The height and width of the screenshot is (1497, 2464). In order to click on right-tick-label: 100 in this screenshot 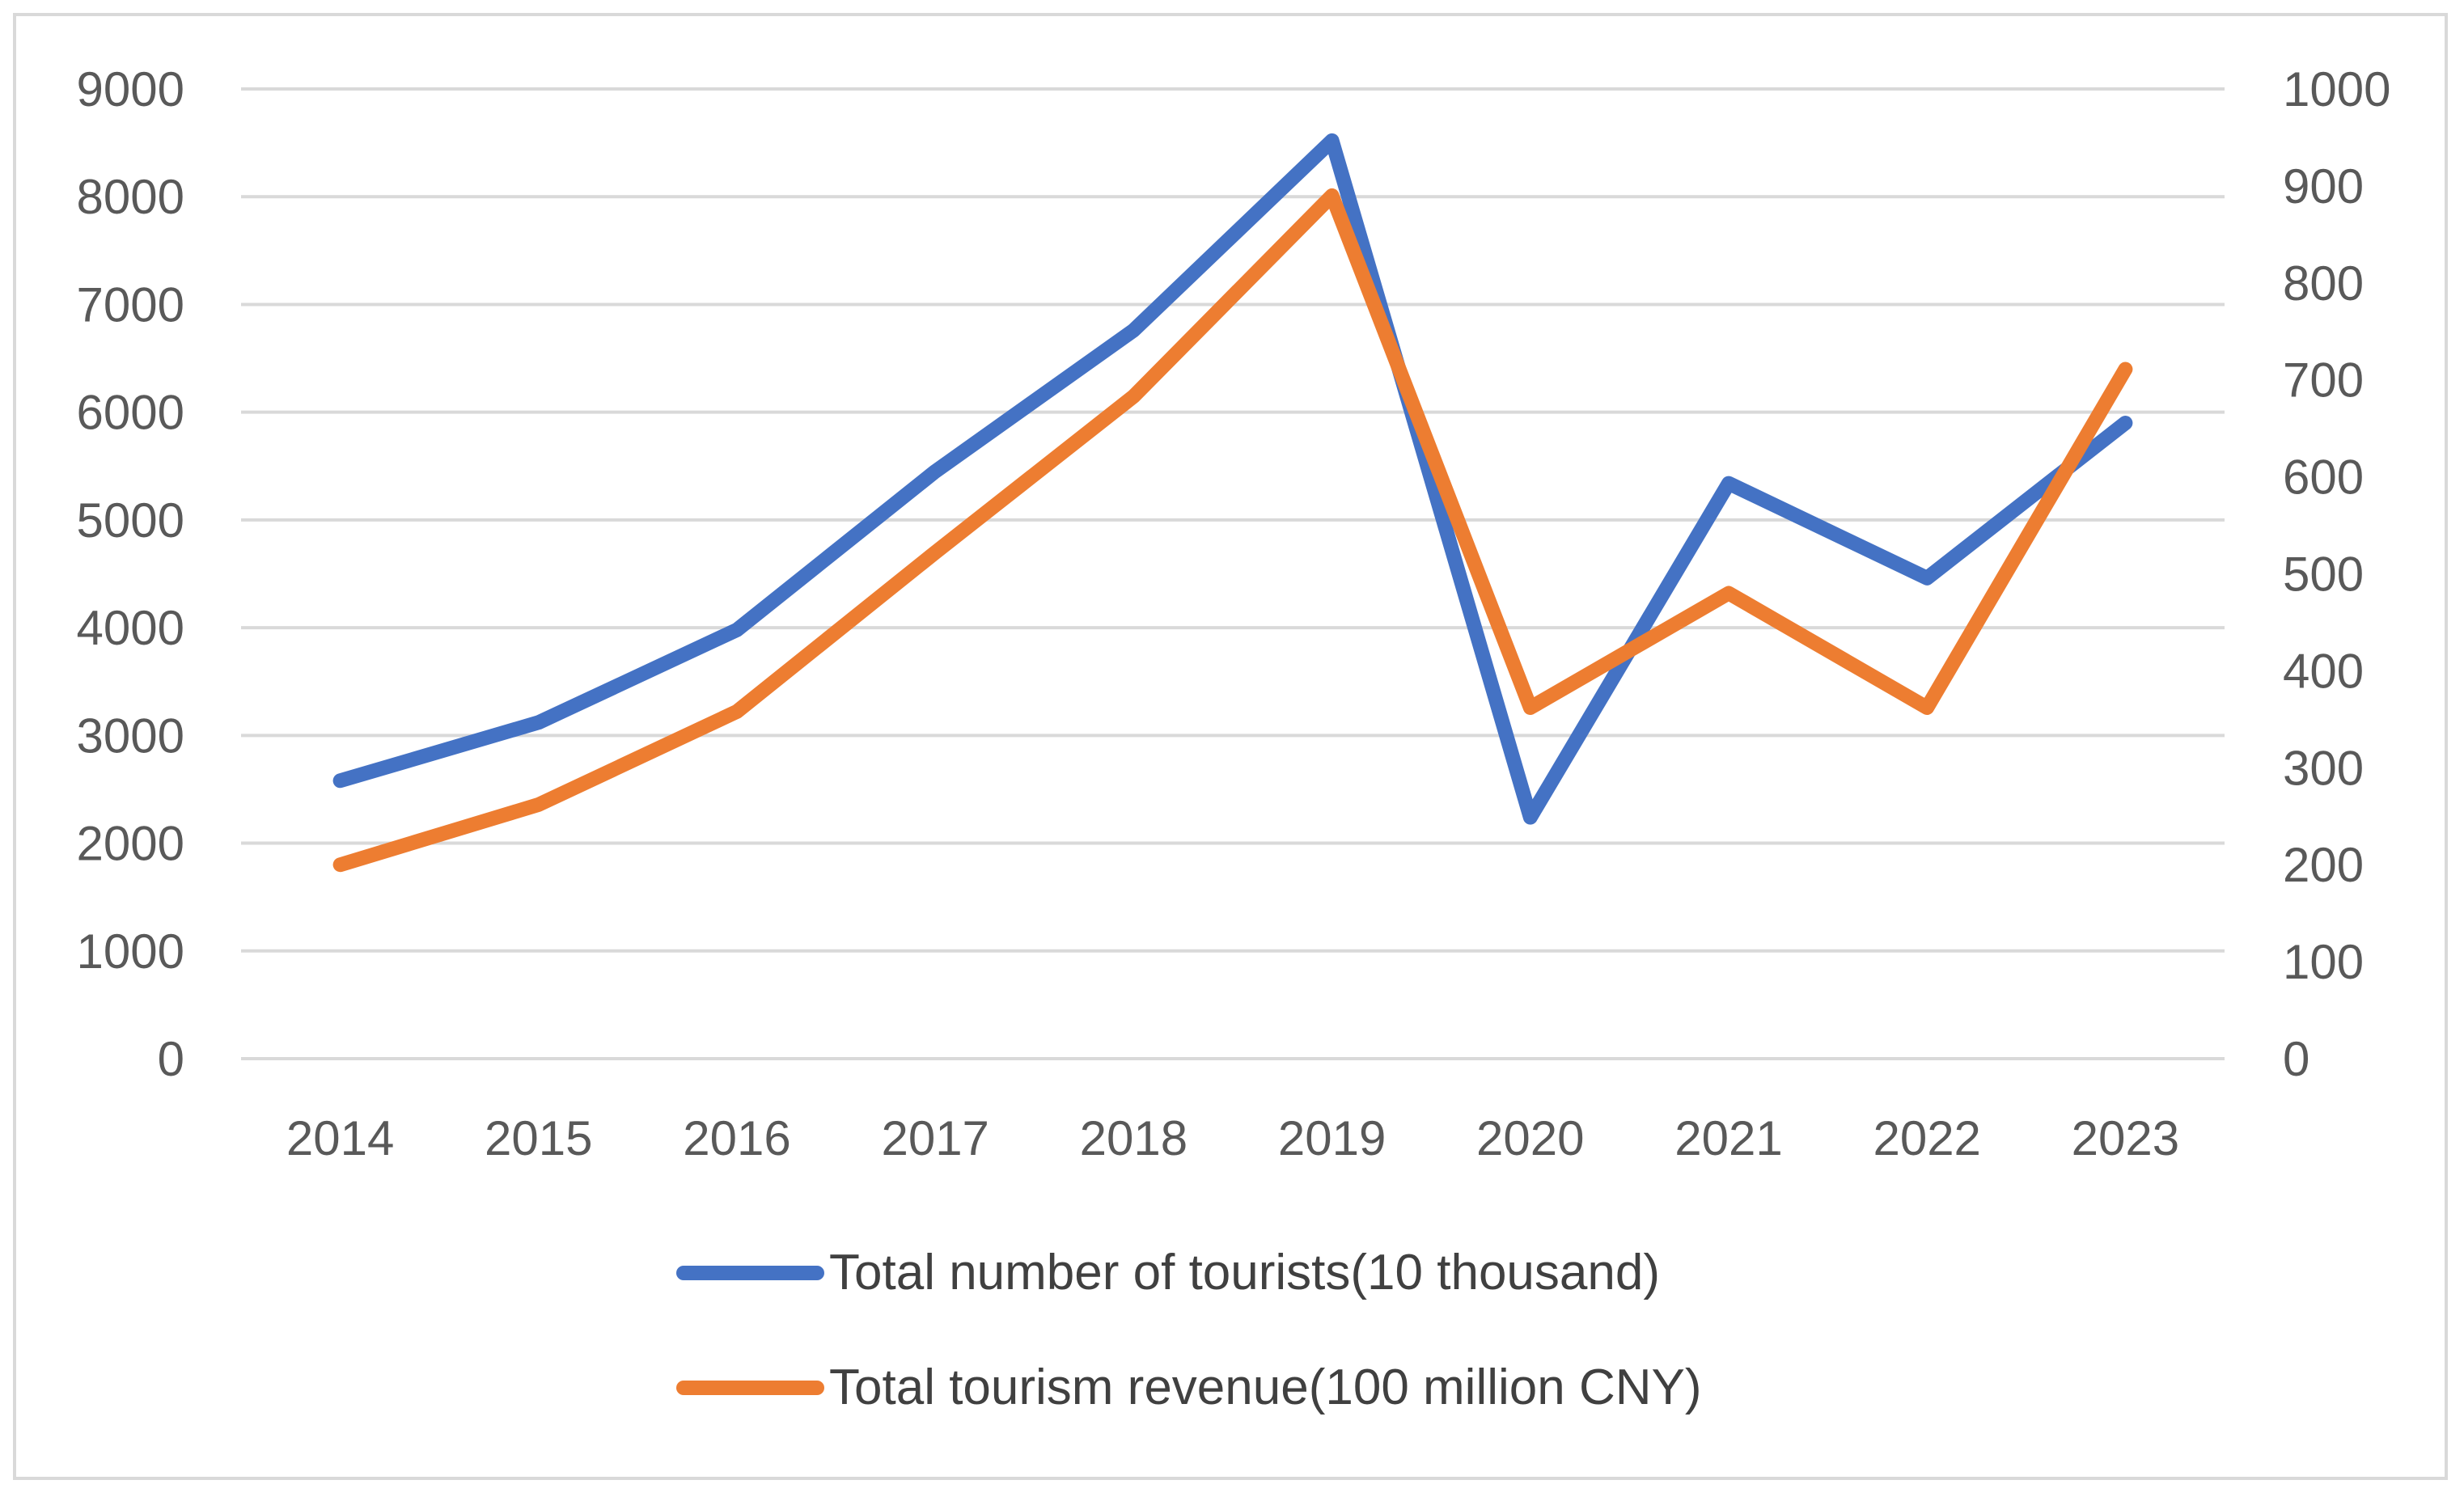, I will do `click(2323, 962)`.